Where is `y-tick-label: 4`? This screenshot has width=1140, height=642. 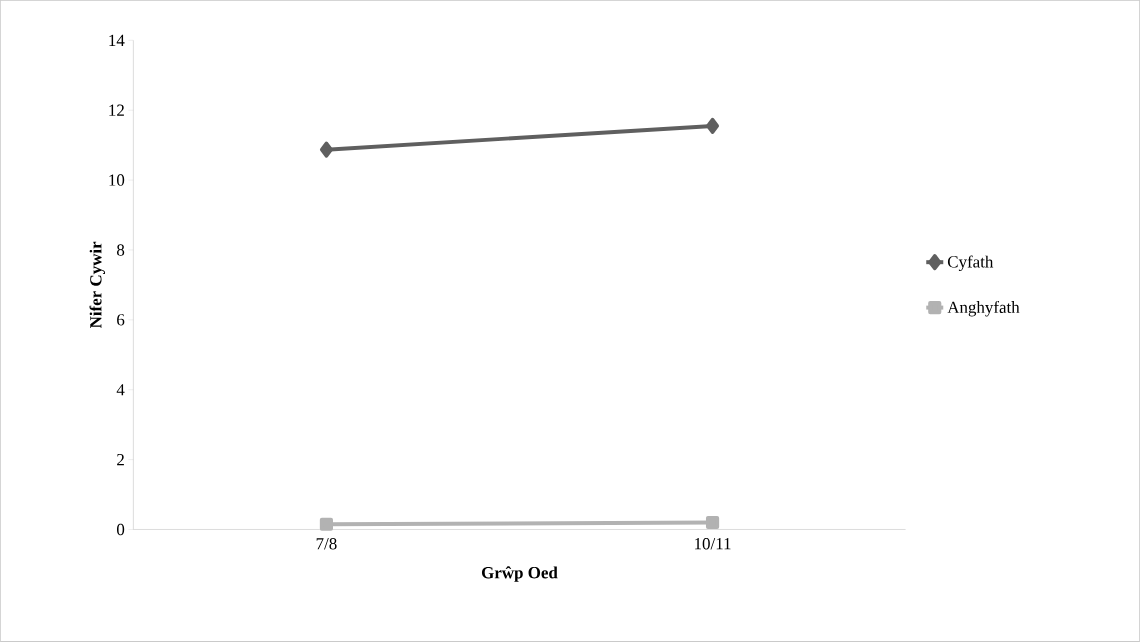
y-tick-label: 4 is located at coordinates (120, 390).